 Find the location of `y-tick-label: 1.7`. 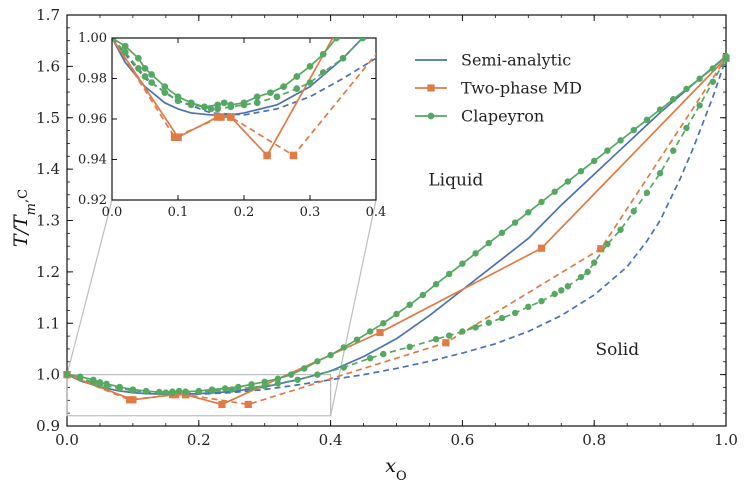

y-tick-label: 1.7 is located at coordinates (48, 15).